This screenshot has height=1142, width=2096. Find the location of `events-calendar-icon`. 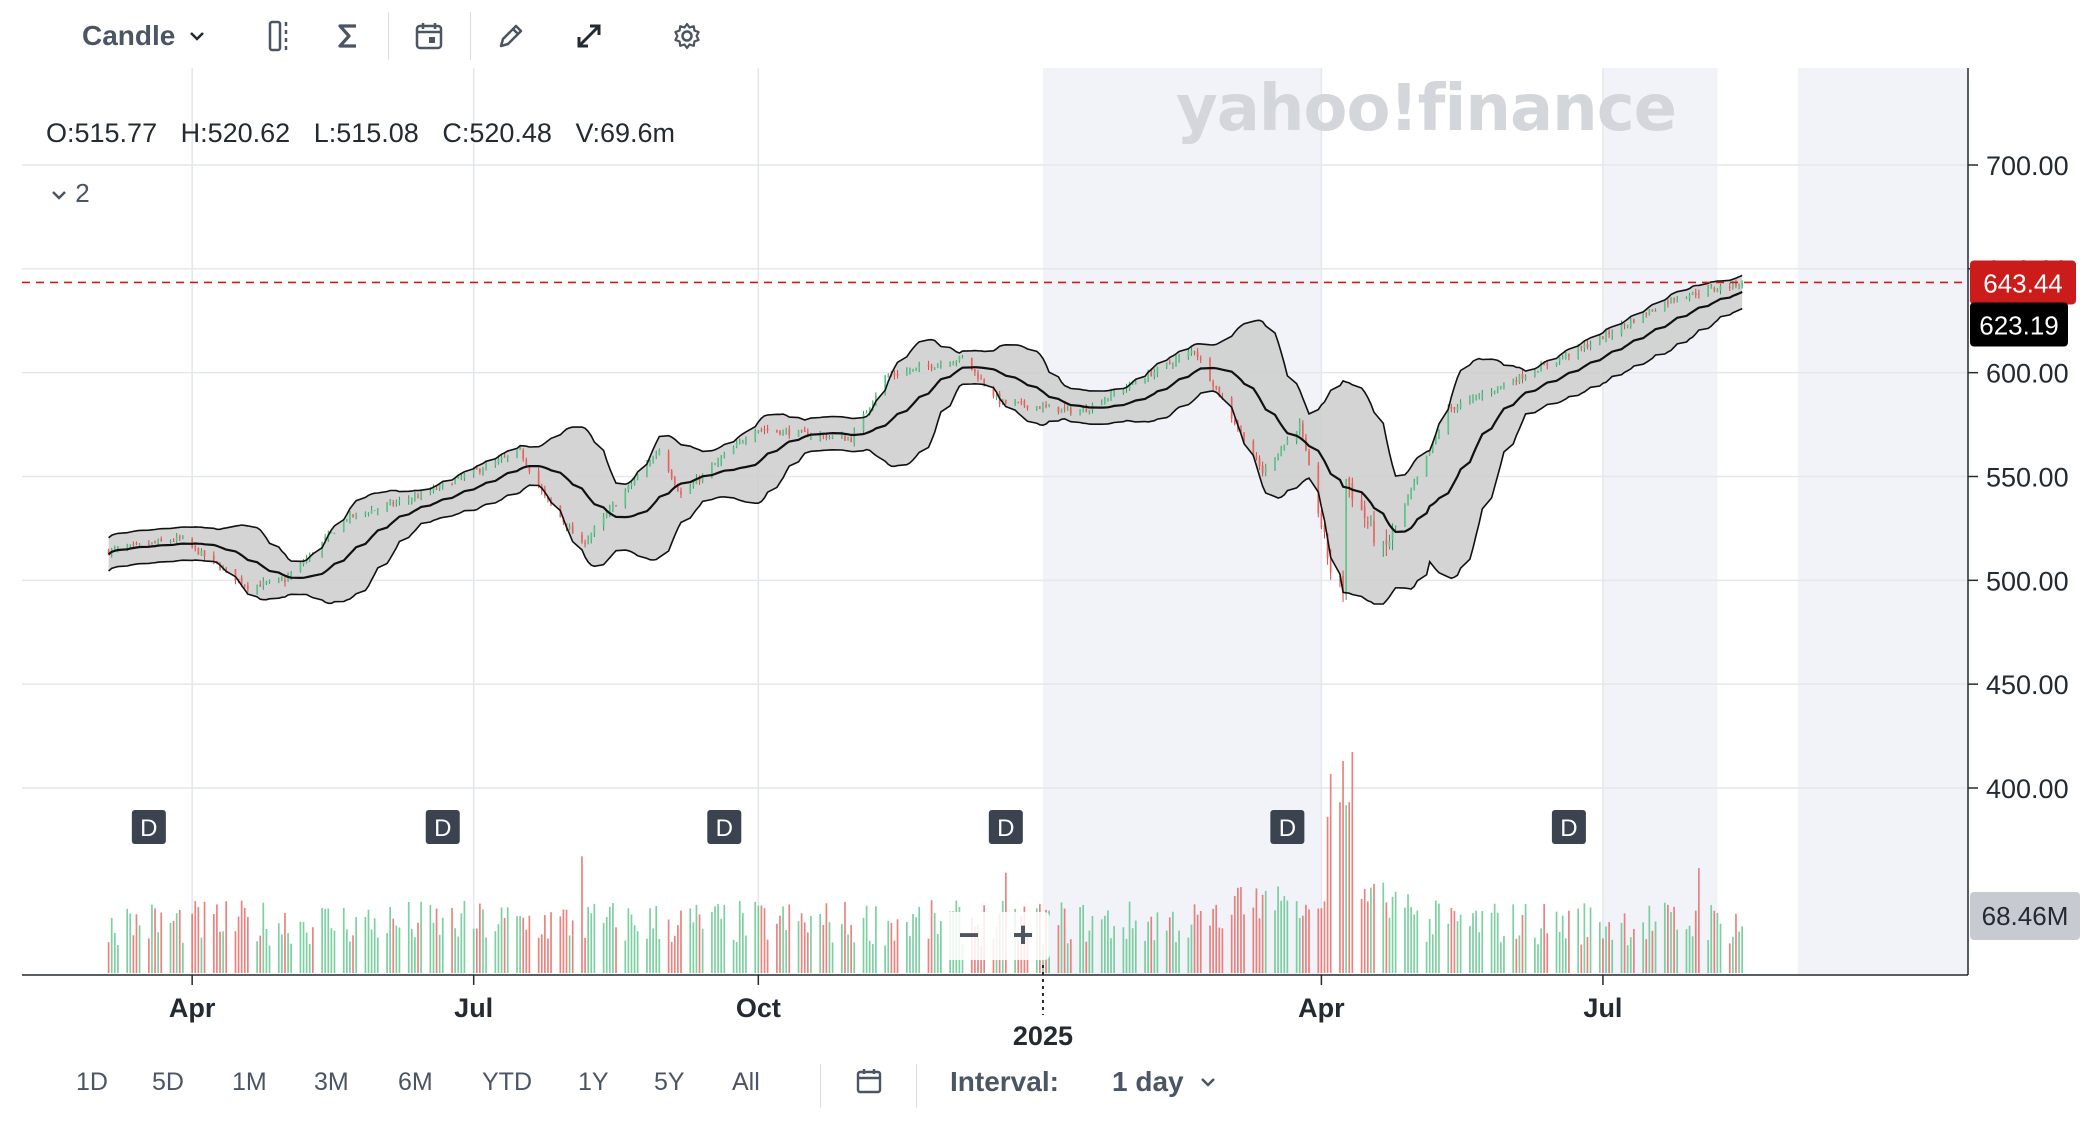

events-calendar-icon is located at coordinates (429, 36).